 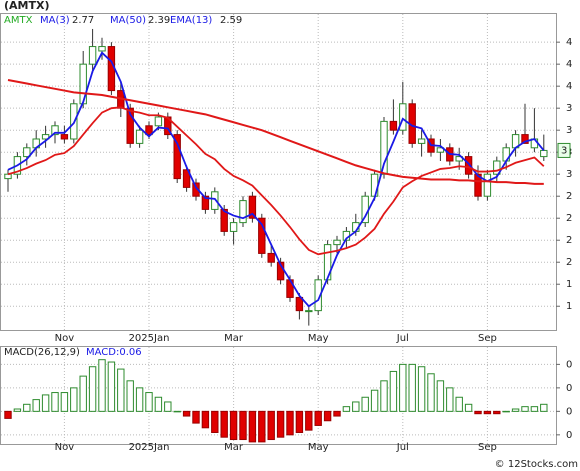 What do you see at coordinates (487, 338) in the screenshot?
I see `x-tick-label: Sep` at bounding box center [487, 338].